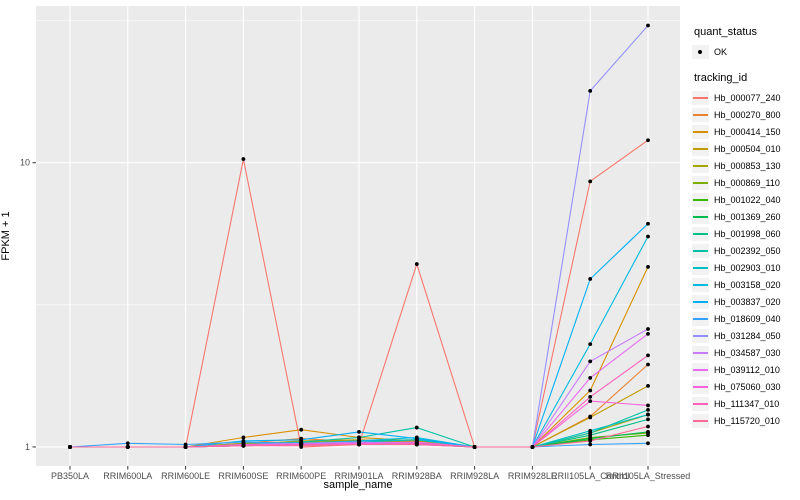 The image size is (800, 500). Describe the element at coordinates (474, 476) in the screenshot. I see `x-tick-label: RRIM928LA` at that location.